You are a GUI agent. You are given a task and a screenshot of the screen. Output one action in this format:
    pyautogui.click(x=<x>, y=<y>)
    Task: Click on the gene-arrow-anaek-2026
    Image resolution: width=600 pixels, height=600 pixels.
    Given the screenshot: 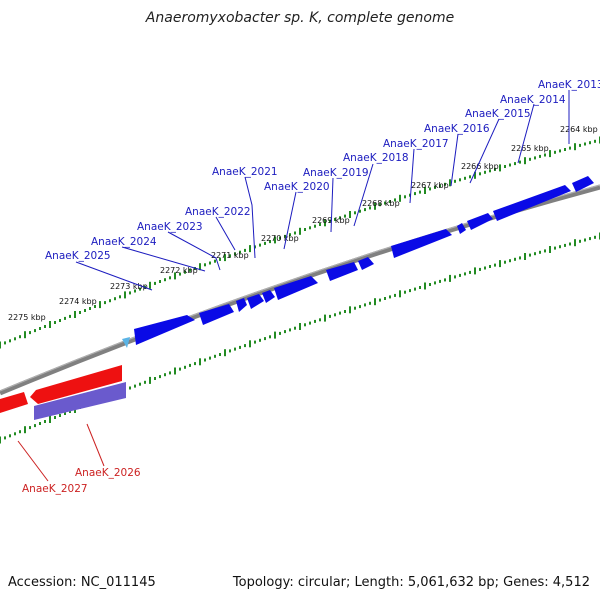 What is the action you would take?
    pyautogui.click(x=76, y=384)
    